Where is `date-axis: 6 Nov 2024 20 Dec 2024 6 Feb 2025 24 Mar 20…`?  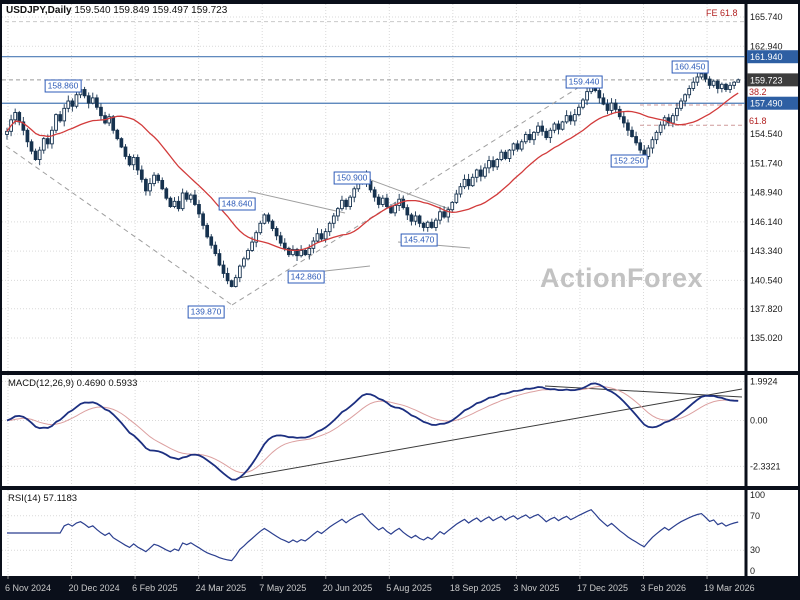
date-axis: 6 Nov 2024 20 Dec 2024 6 Feb 2025 24 Mar 20… is located at coordinates (380, 584).